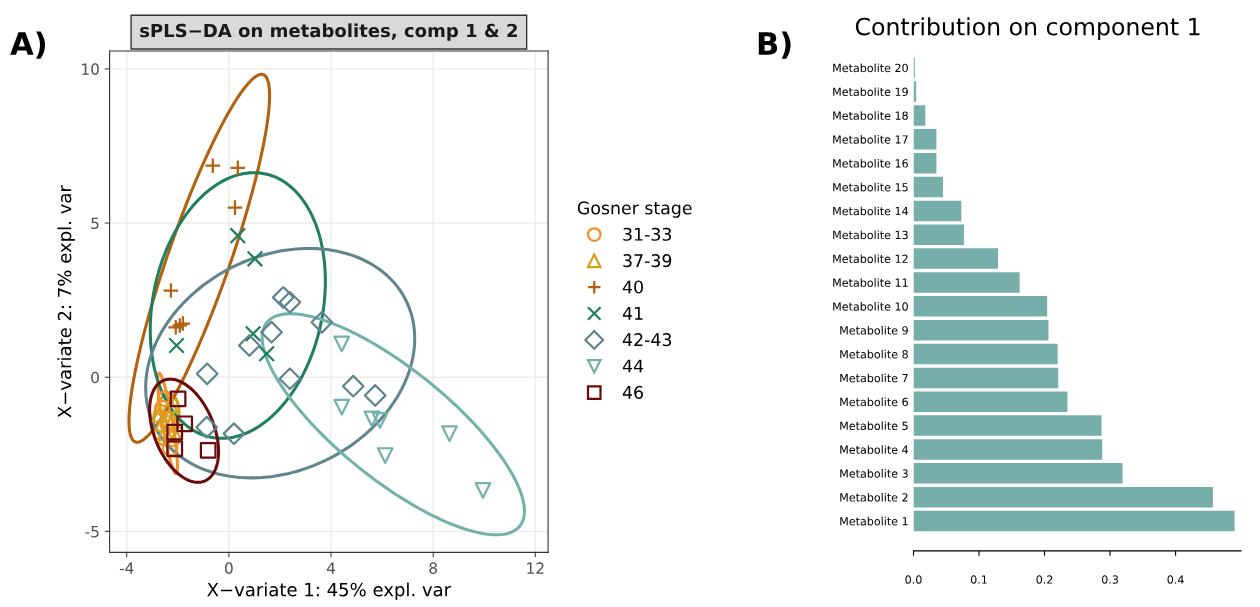 The image size is (1260, 607). Describe the element at coordinates (95, 377) in the screenshot. I see `y-tick-label: 0` at that location.